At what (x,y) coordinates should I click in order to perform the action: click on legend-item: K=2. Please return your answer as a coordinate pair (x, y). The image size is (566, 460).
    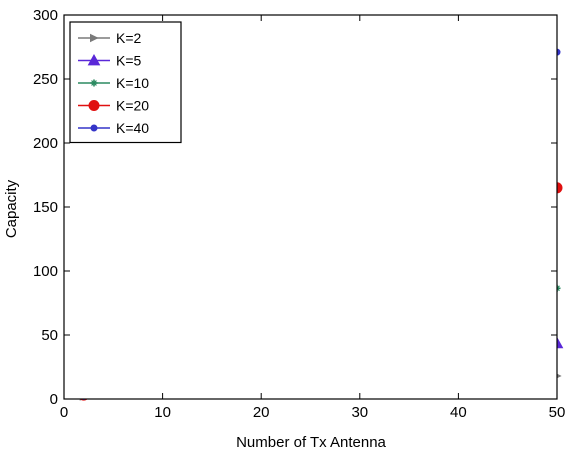
    Looking at the image, I should click on (110, 38).